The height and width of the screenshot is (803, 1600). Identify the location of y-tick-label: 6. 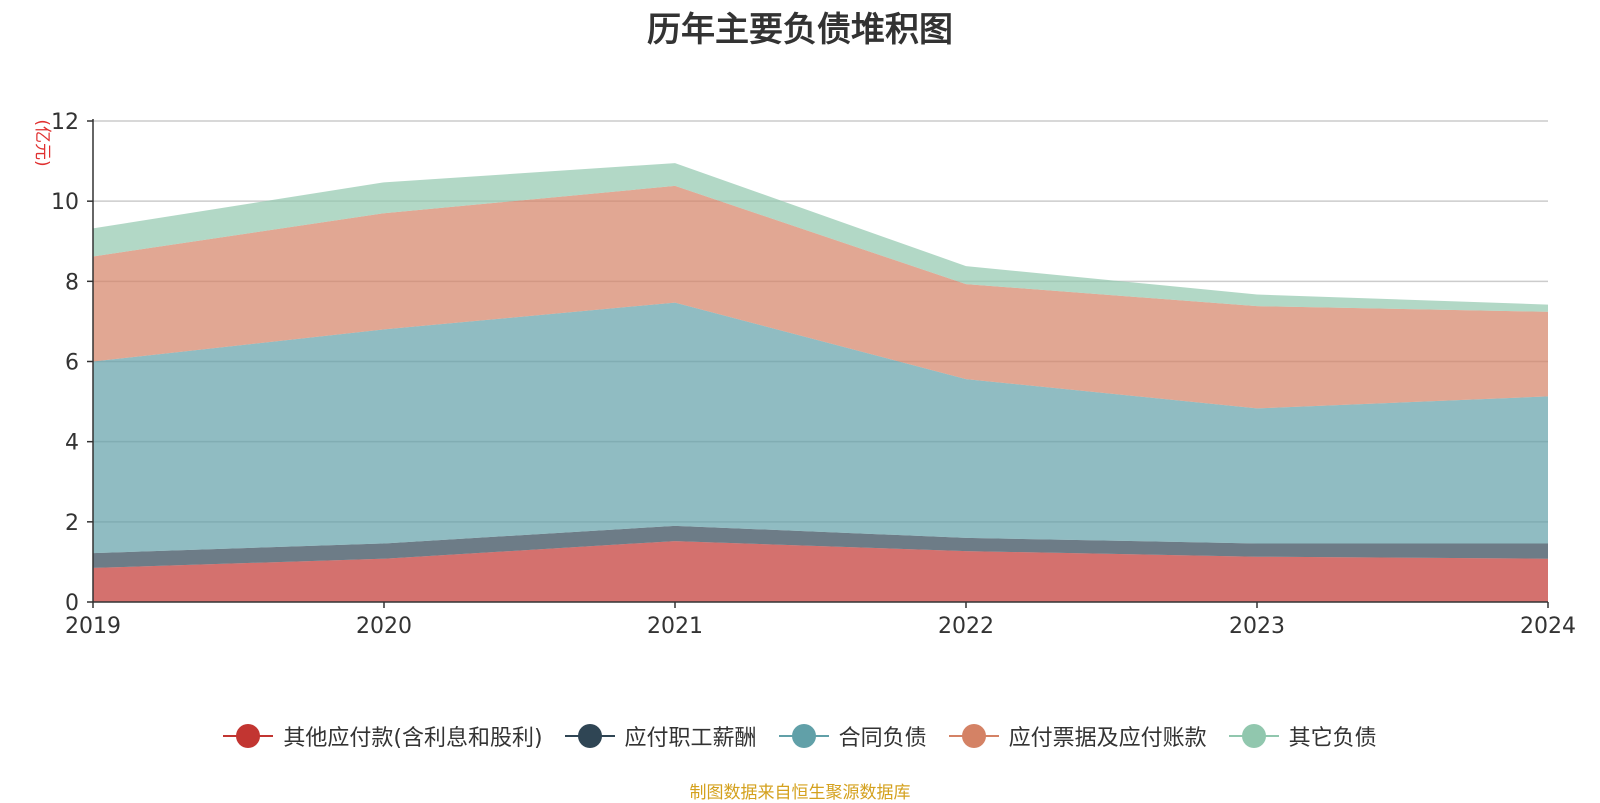
(72, 363).